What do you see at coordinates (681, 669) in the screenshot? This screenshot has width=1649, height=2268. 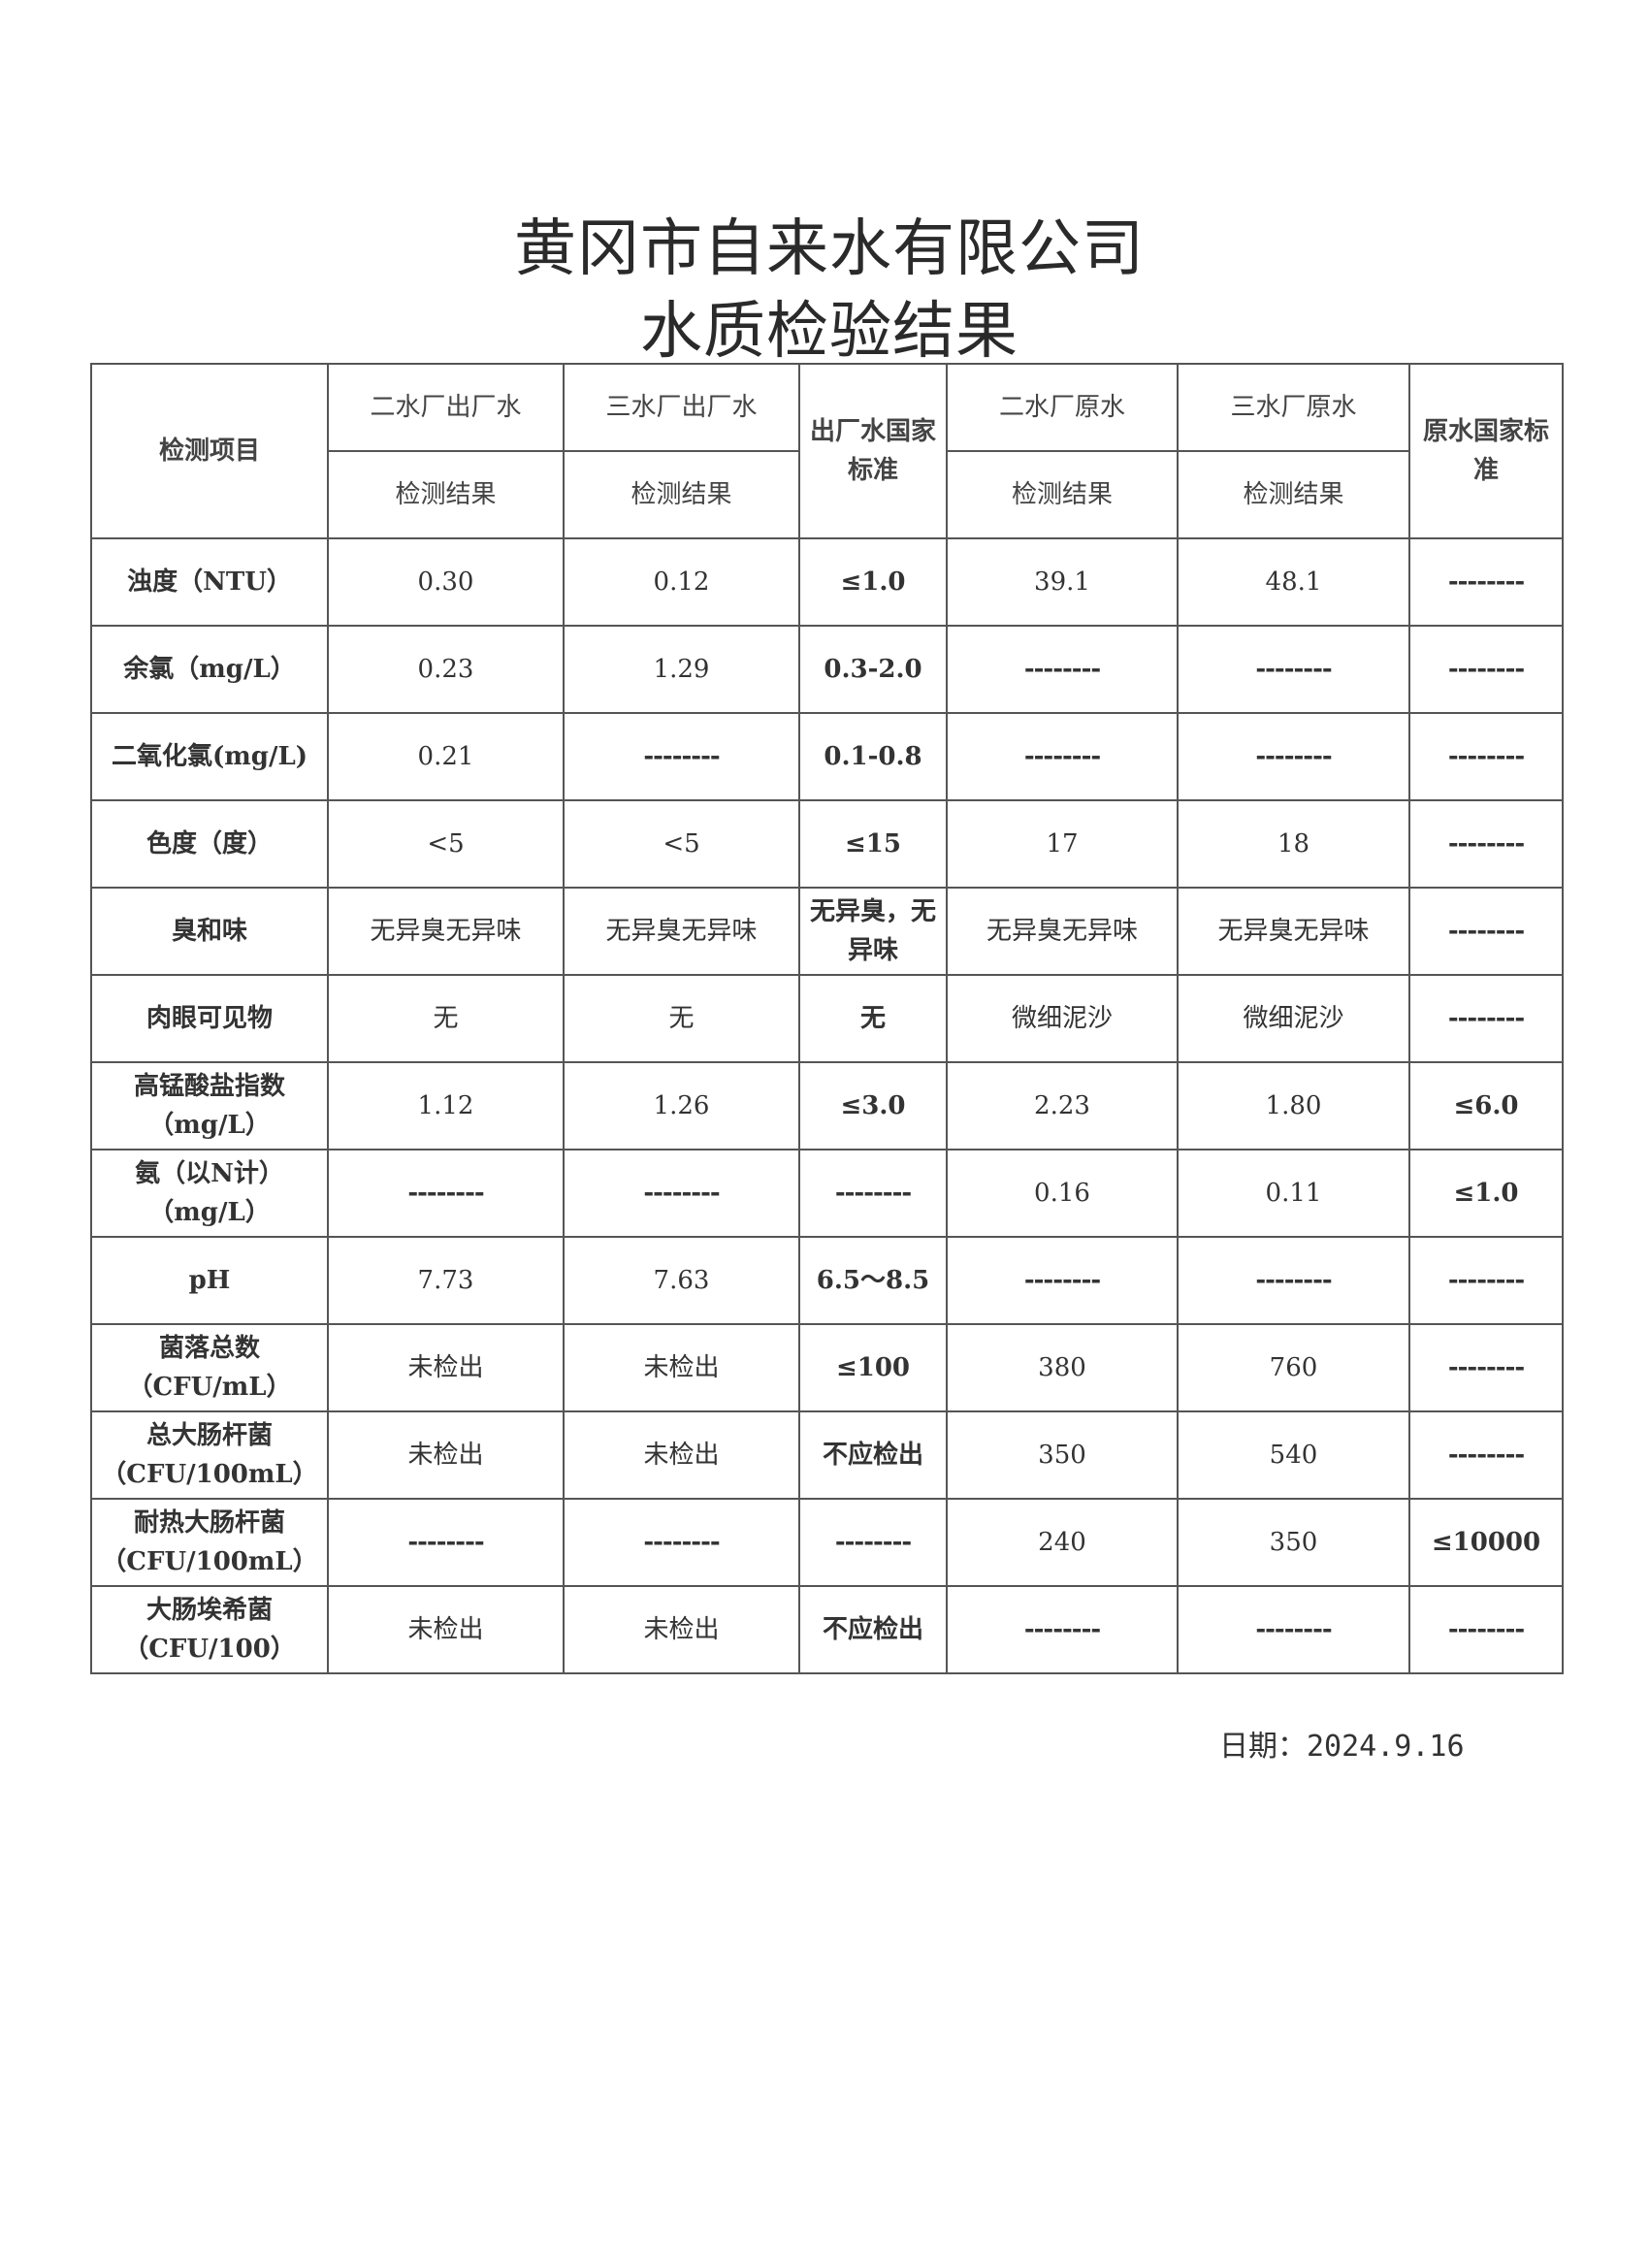 I see `value-cell: 1.29` at bounding box center [681, 669].